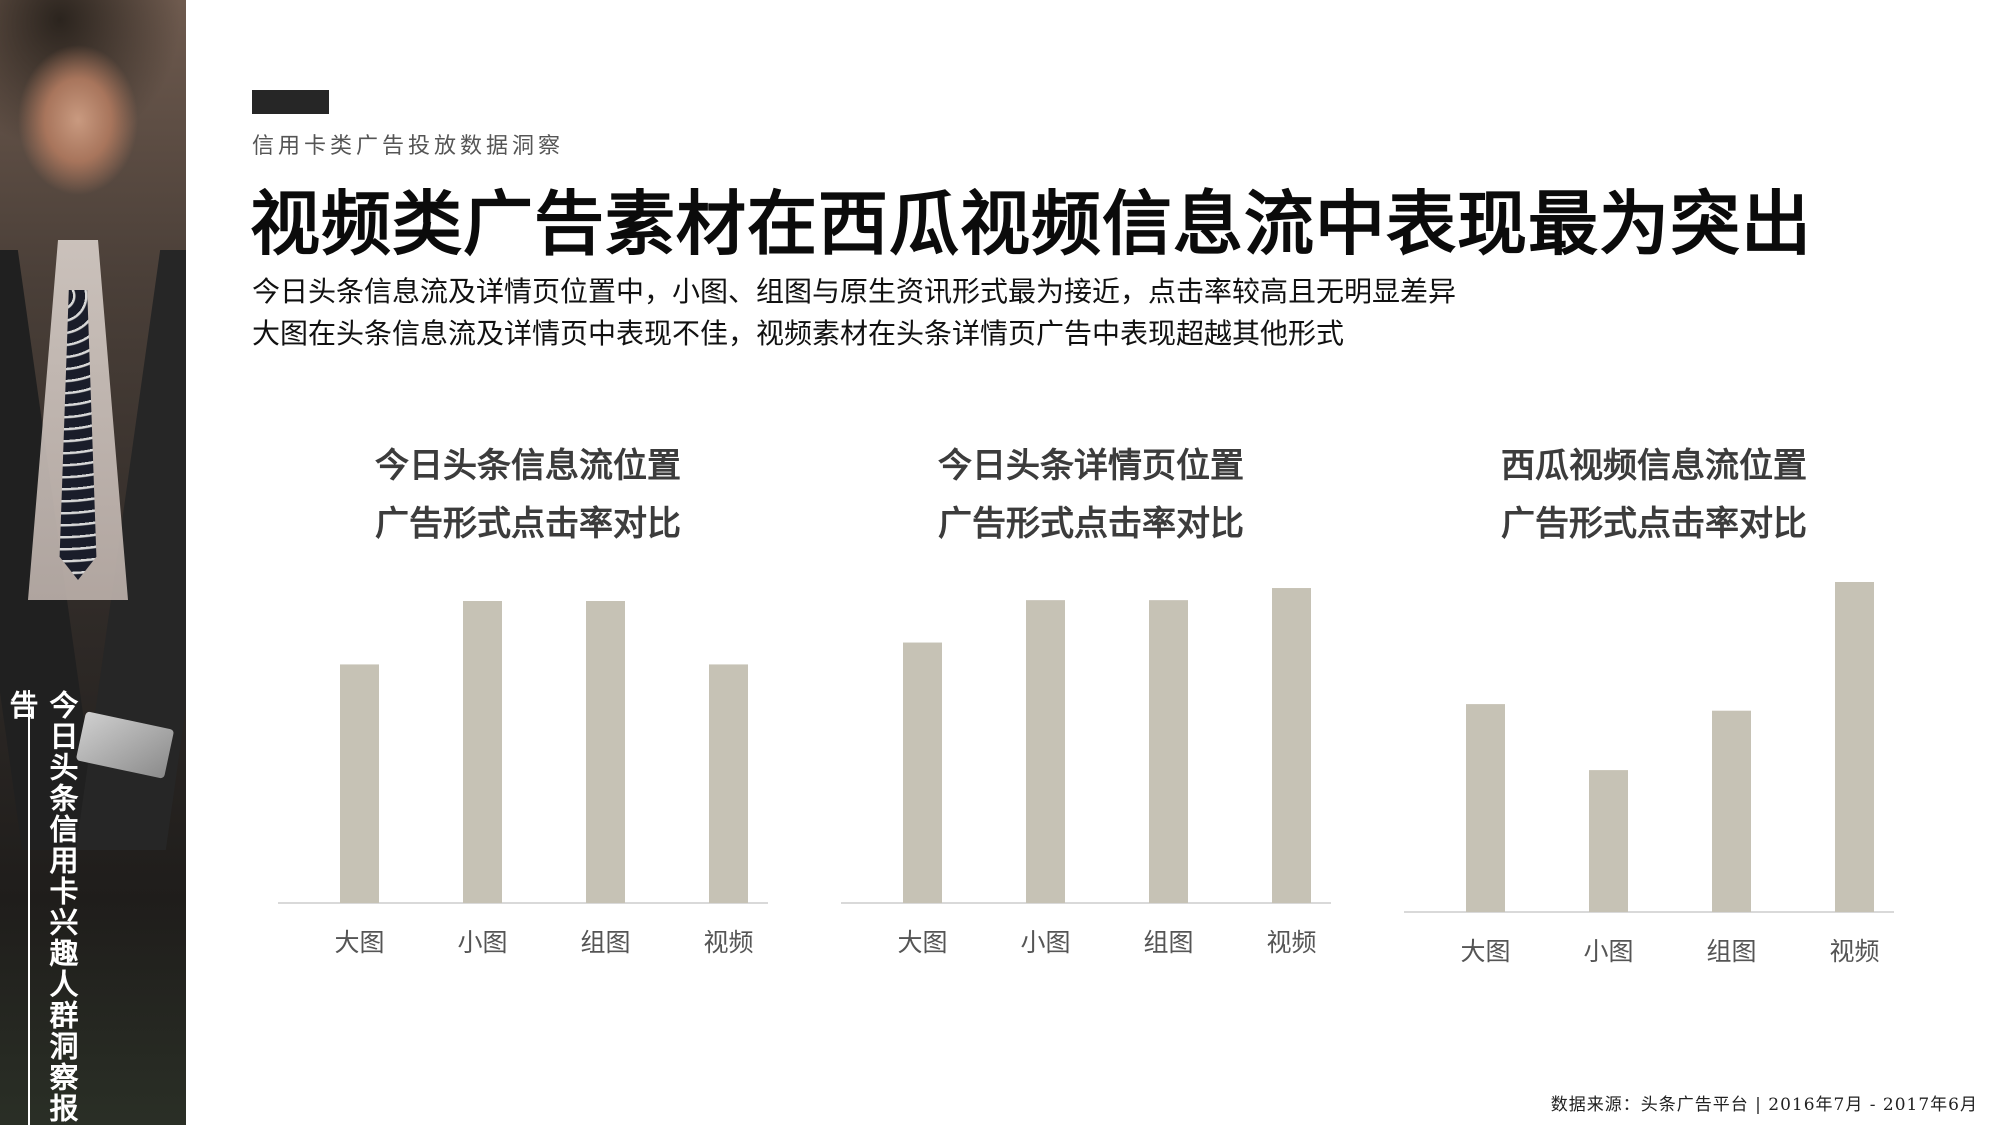  Describe the element at coordinates (528, 466) in the screenshot. I see `chart-title-line1: 今日头条信息流位置` at that location.